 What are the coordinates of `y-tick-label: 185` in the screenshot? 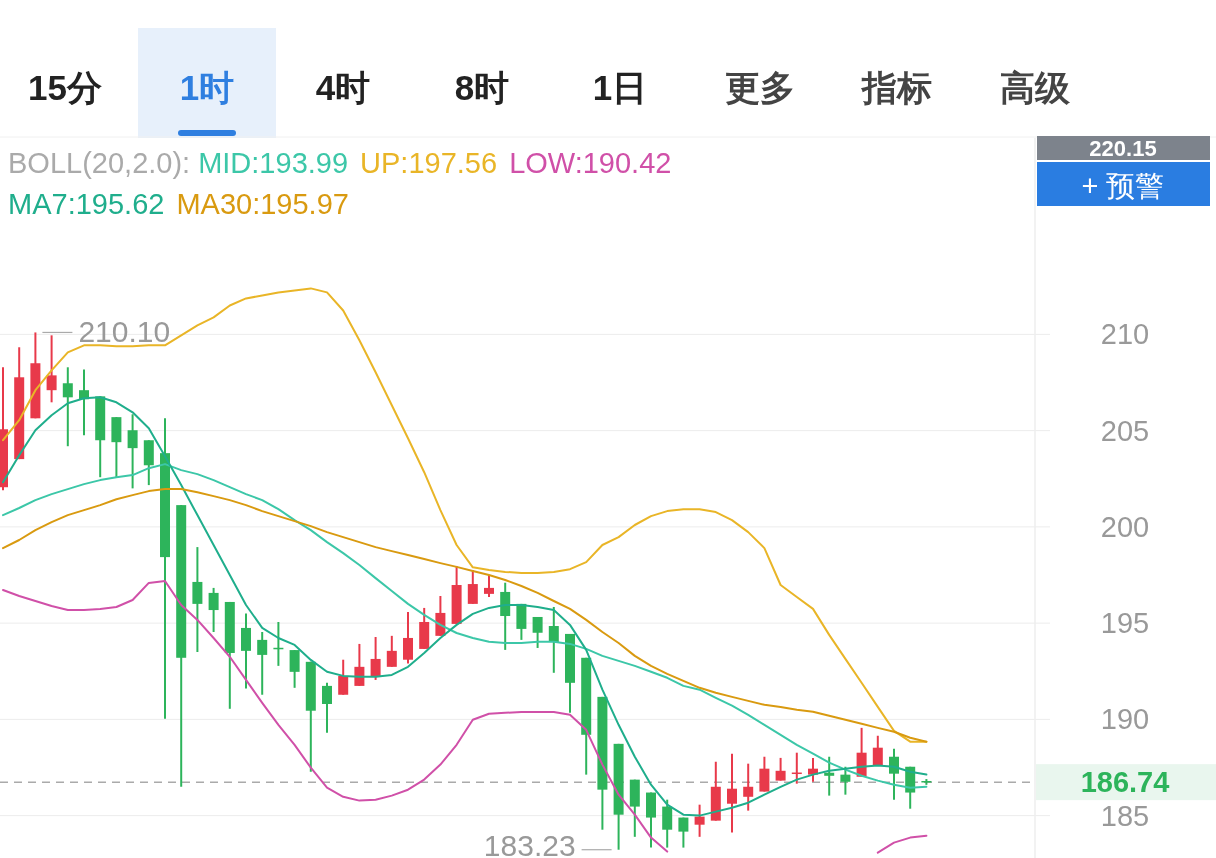 It's located at (1125, 815).